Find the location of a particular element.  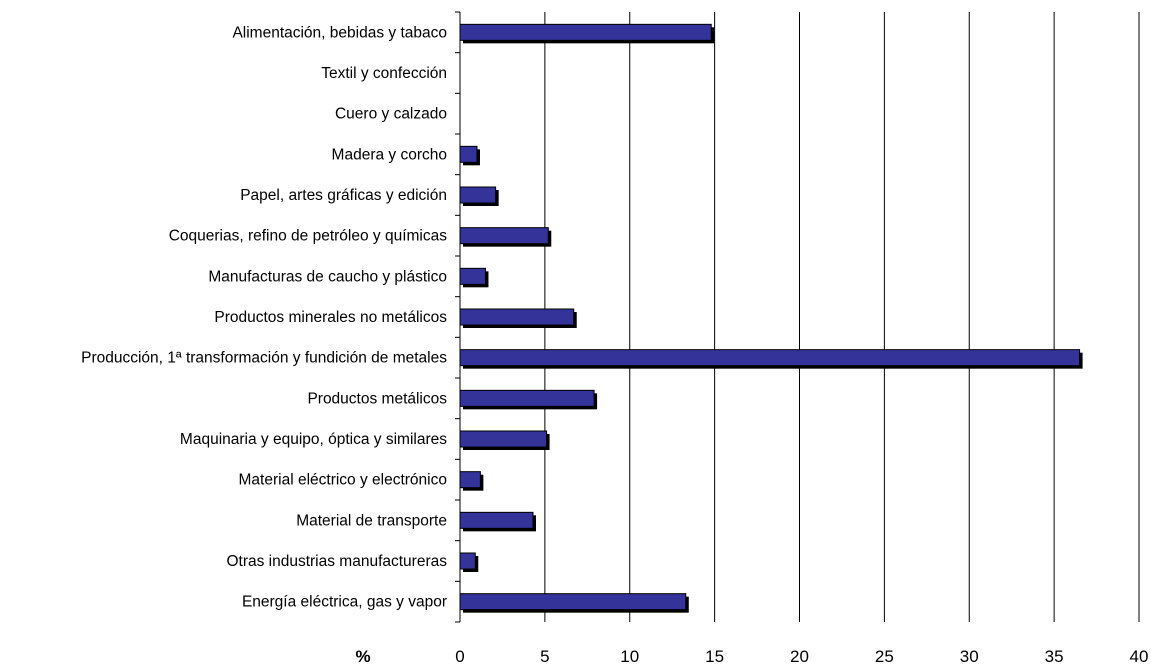

x-tick-labels: 0 5 10 15 20 25 30 35 40 is located at coordinates (801, 656).